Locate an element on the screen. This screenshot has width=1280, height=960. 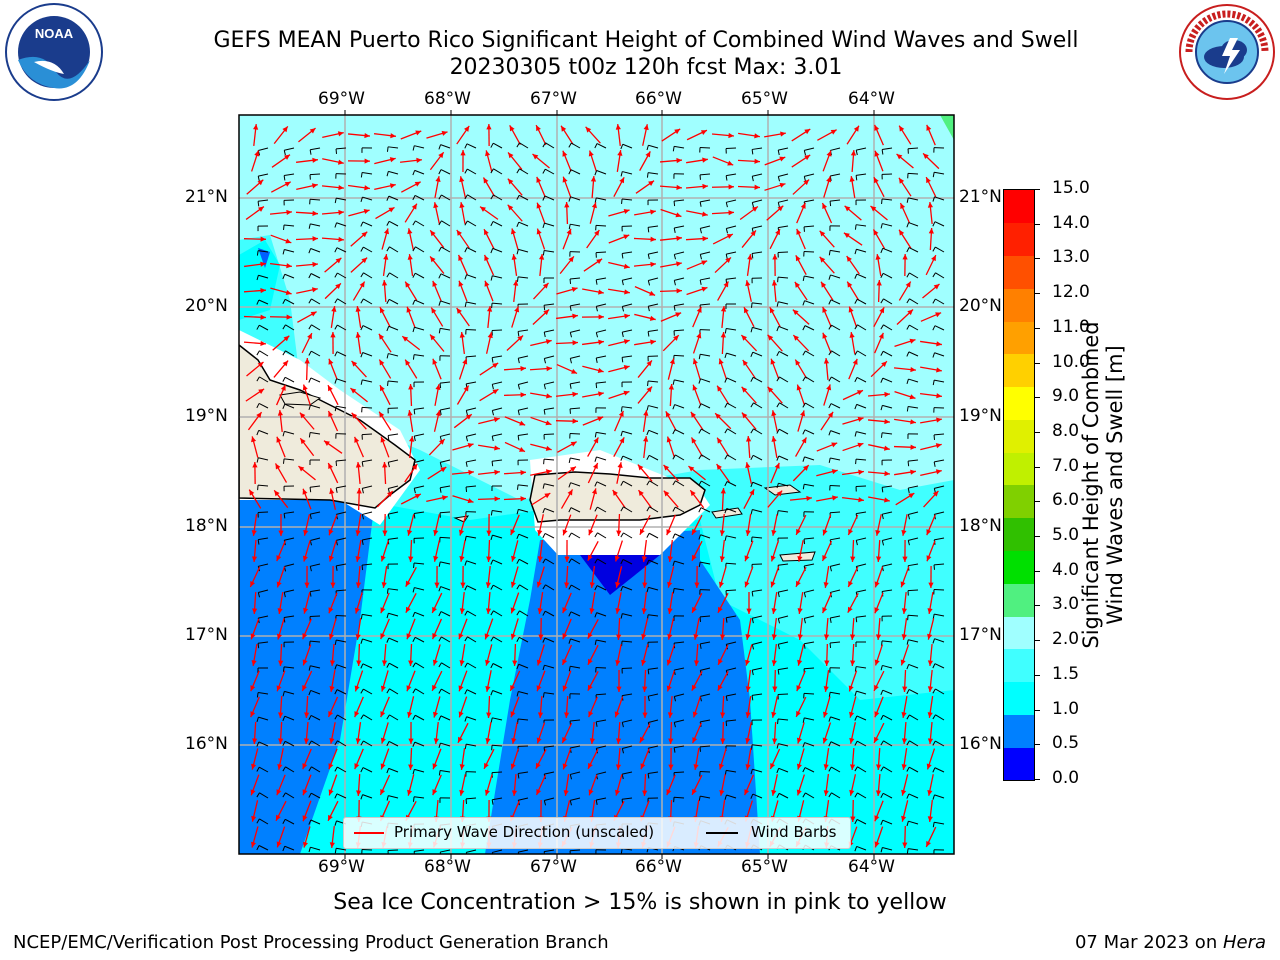
colorbar-tick-label: 8.0 is located at coordinates (1066, 430).